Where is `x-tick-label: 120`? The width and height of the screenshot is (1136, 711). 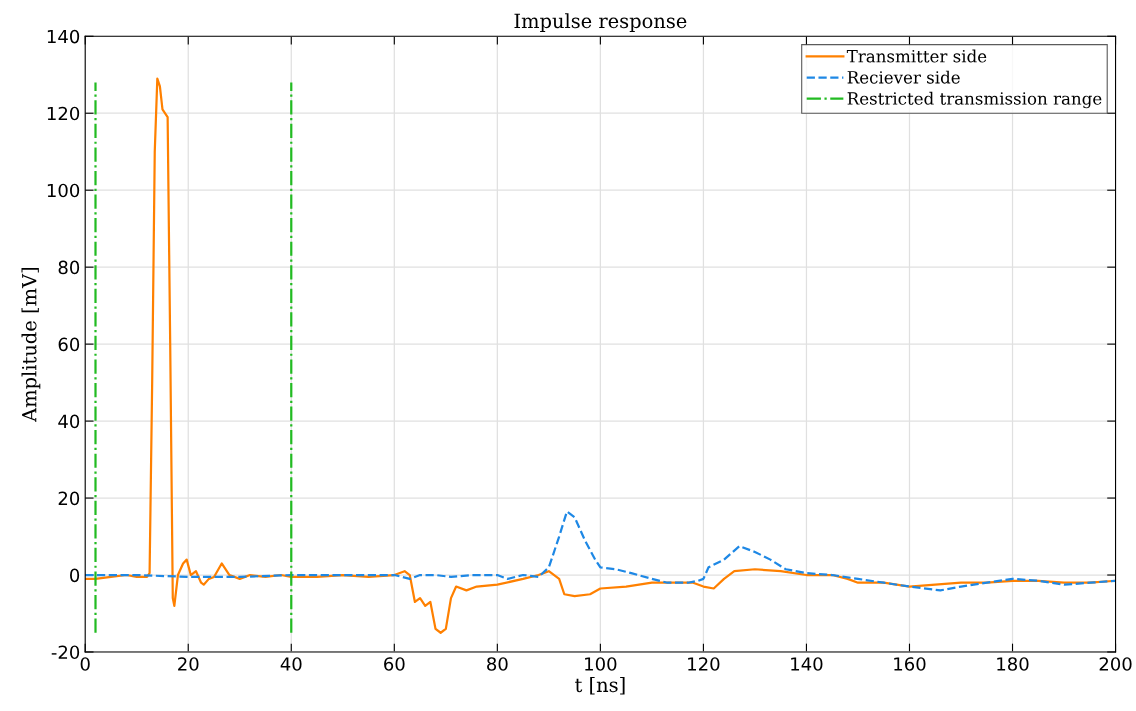 x-tick-label: 120 is located at coordinates (704, 664).